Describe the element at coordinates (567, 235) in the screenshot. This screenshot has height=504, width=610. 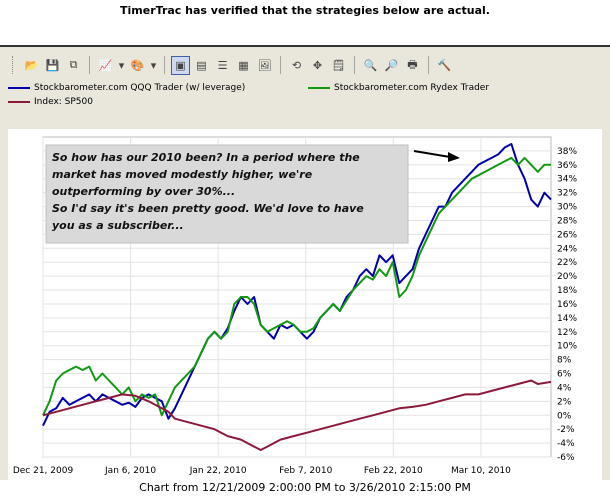
I see `y-tick-label: 26%` at that location.